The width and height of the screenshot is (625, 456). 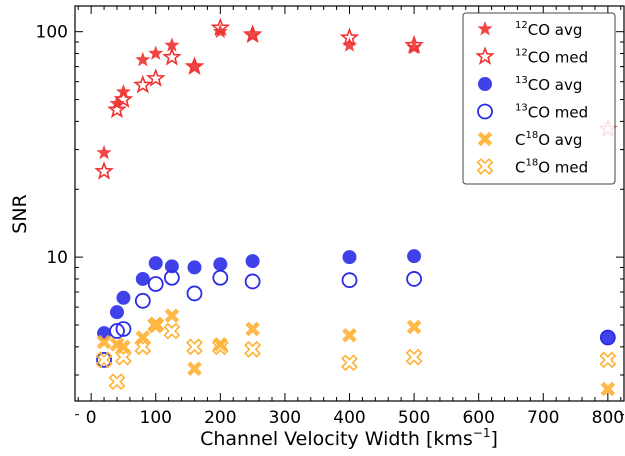 What do you see at coordinates (156, 418) in the screenshot?
I see `x-tick-label: 100` at bounding box center [156, 418].